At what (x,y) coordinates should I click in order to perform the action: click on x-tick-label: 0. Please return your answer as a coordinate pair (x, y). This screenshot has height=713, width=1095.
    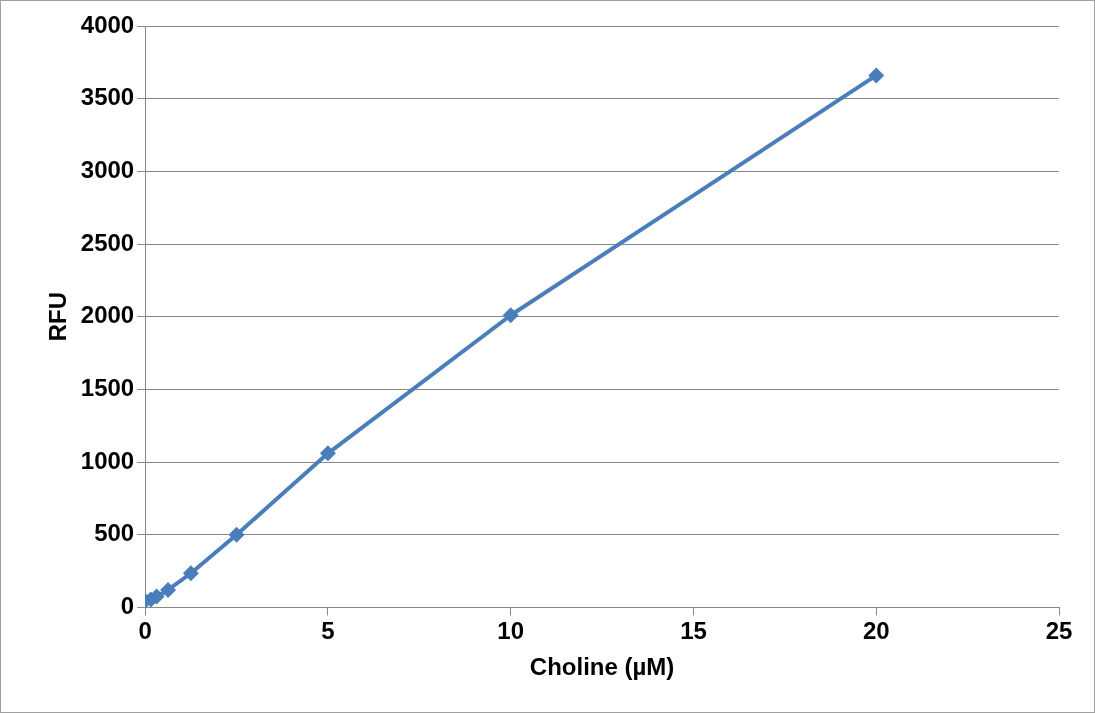
    Looking at the image, I should click on (145, 631).